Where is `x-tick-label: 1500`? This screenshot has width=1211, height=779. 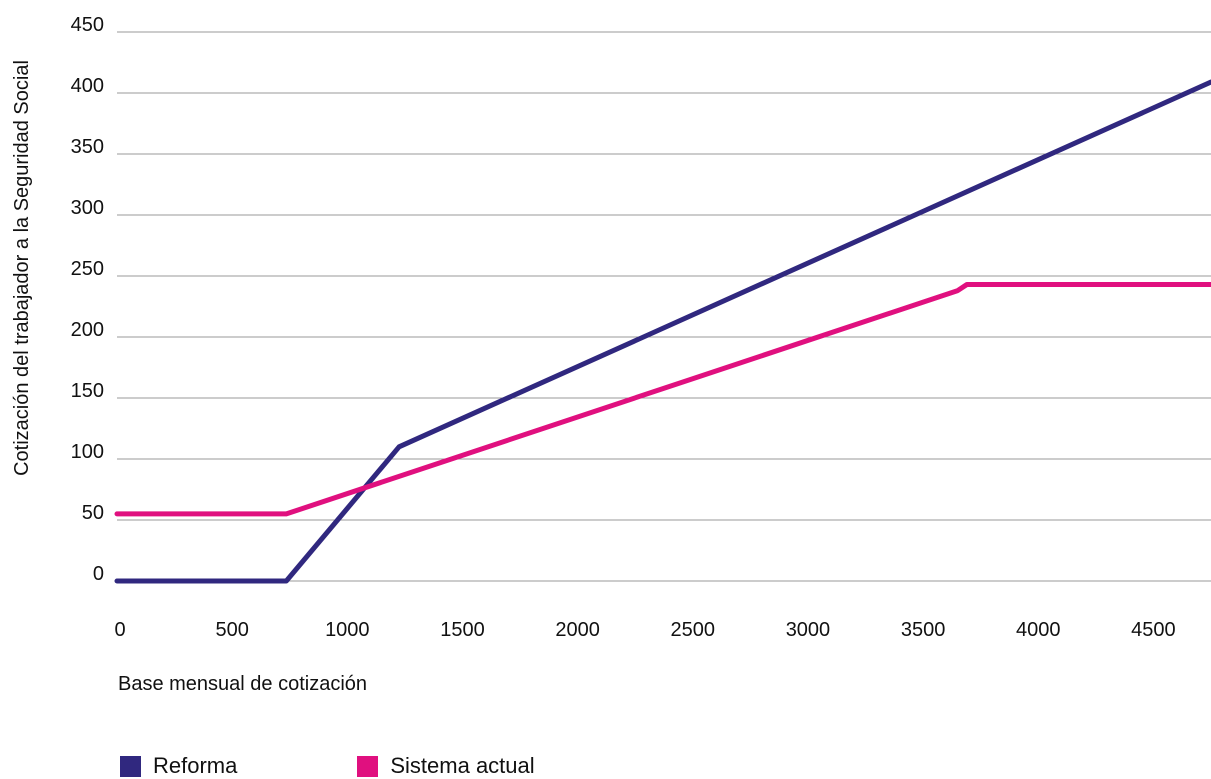
x-tick-label: 1500 is located at coordinates (462, 630).